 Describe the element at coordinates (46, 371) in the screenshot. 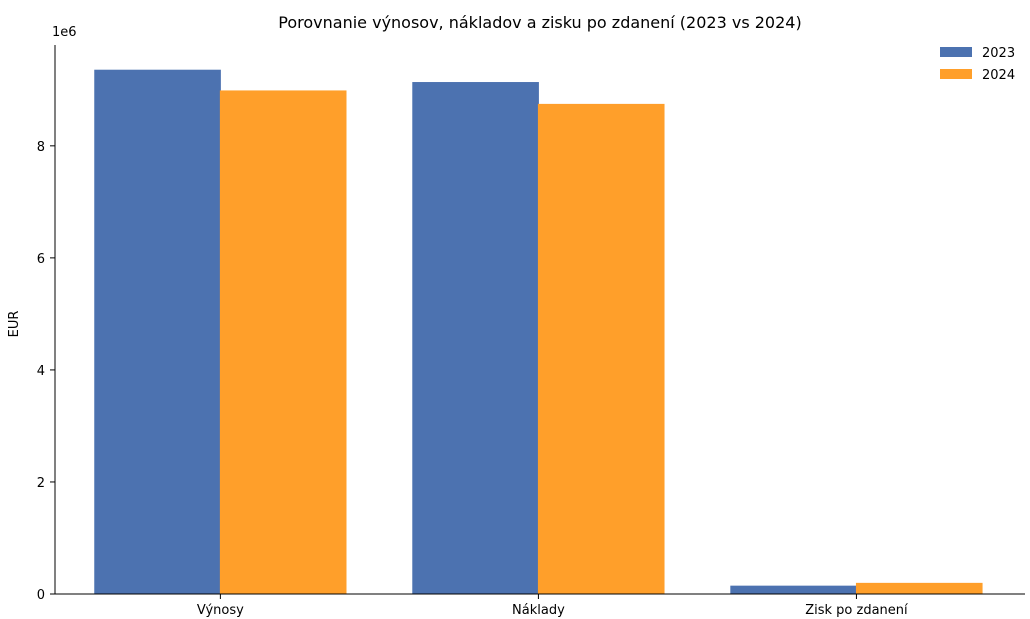

I see `y-axis-ticks: 0 2 4 6 8` at that location.